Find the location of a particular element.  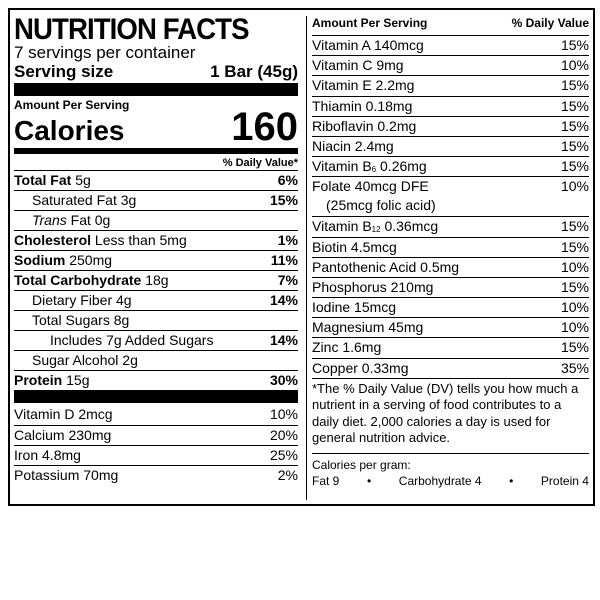

riboflavin-row: Riboflavin 0.2mg 15% is located at coordinates (450, 125).